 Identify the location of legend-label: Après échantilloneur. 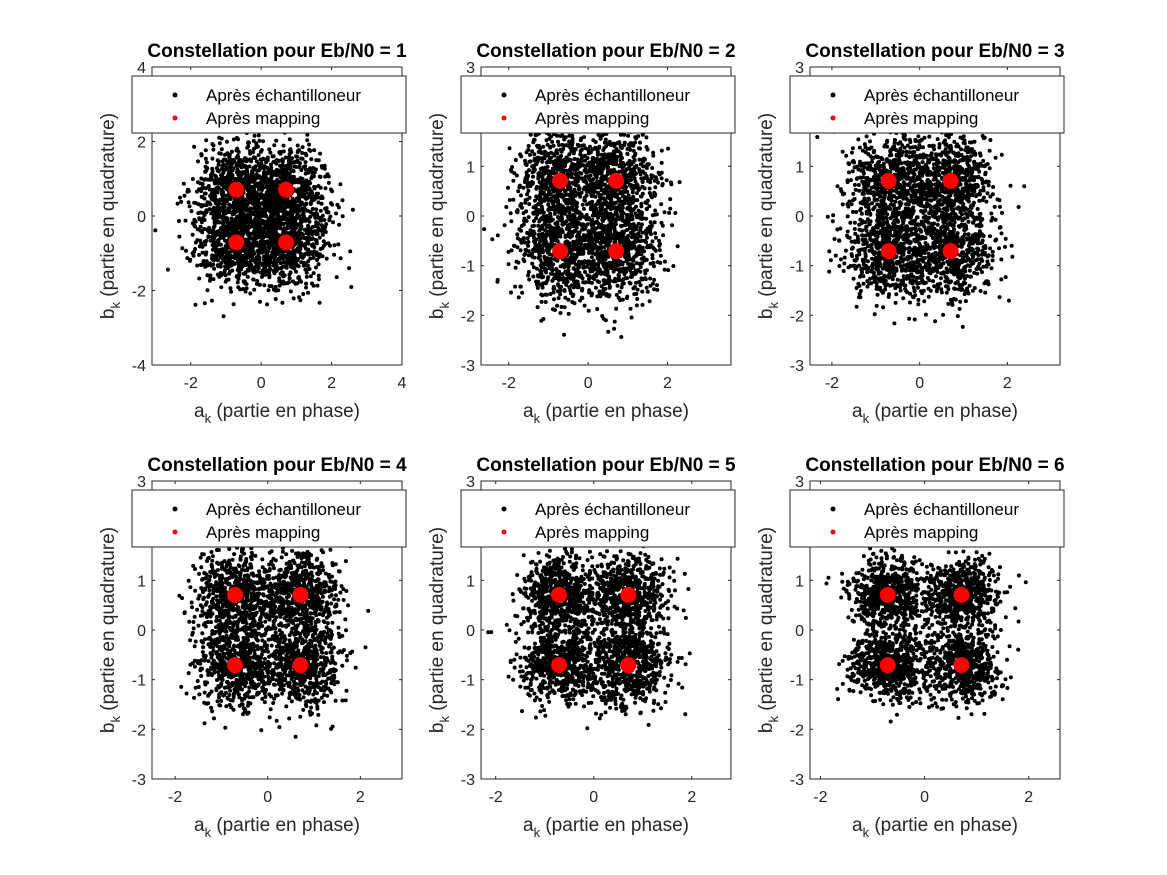
(283, 95).